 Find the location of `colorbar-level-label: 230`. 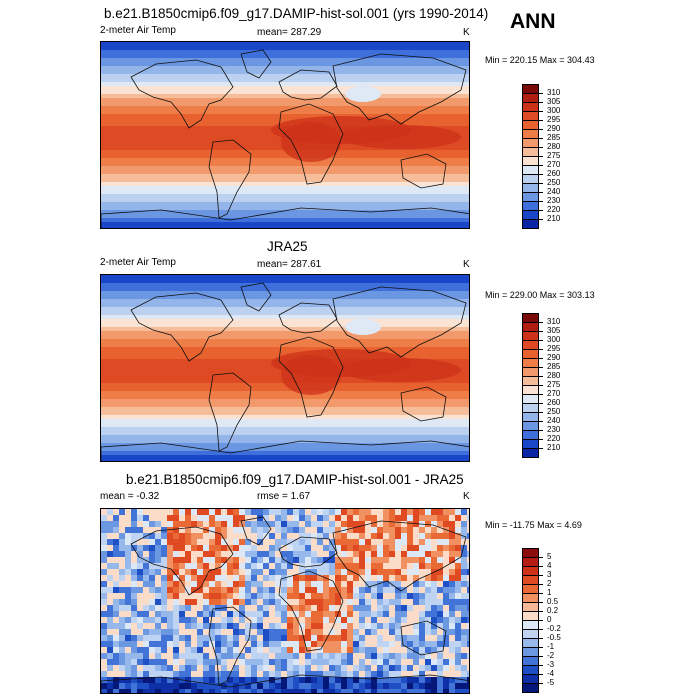

colorbar-level-label: 230 is located at coordinates (554, 200).